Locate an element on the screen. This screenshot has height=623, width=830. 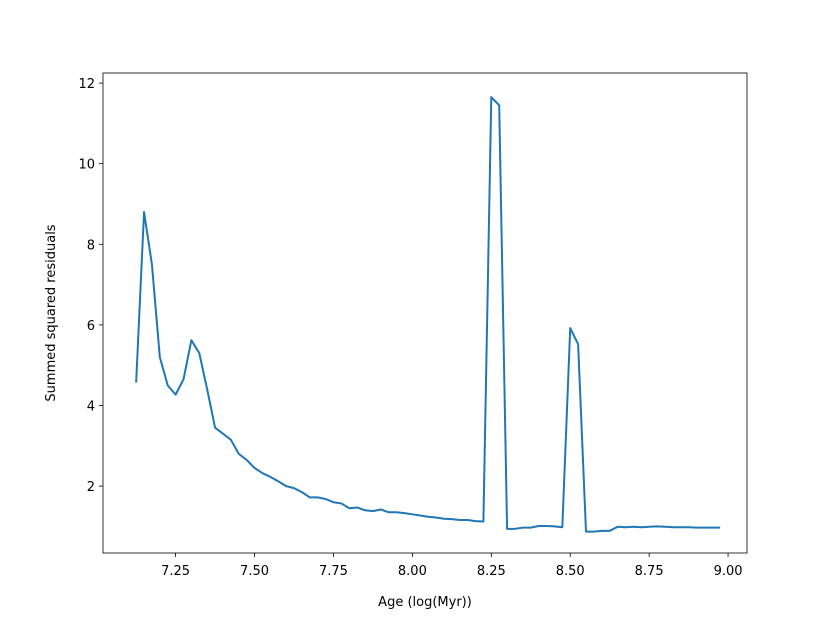
y-axis-label: Summed squared residuals is located at coordinates (51, 312).